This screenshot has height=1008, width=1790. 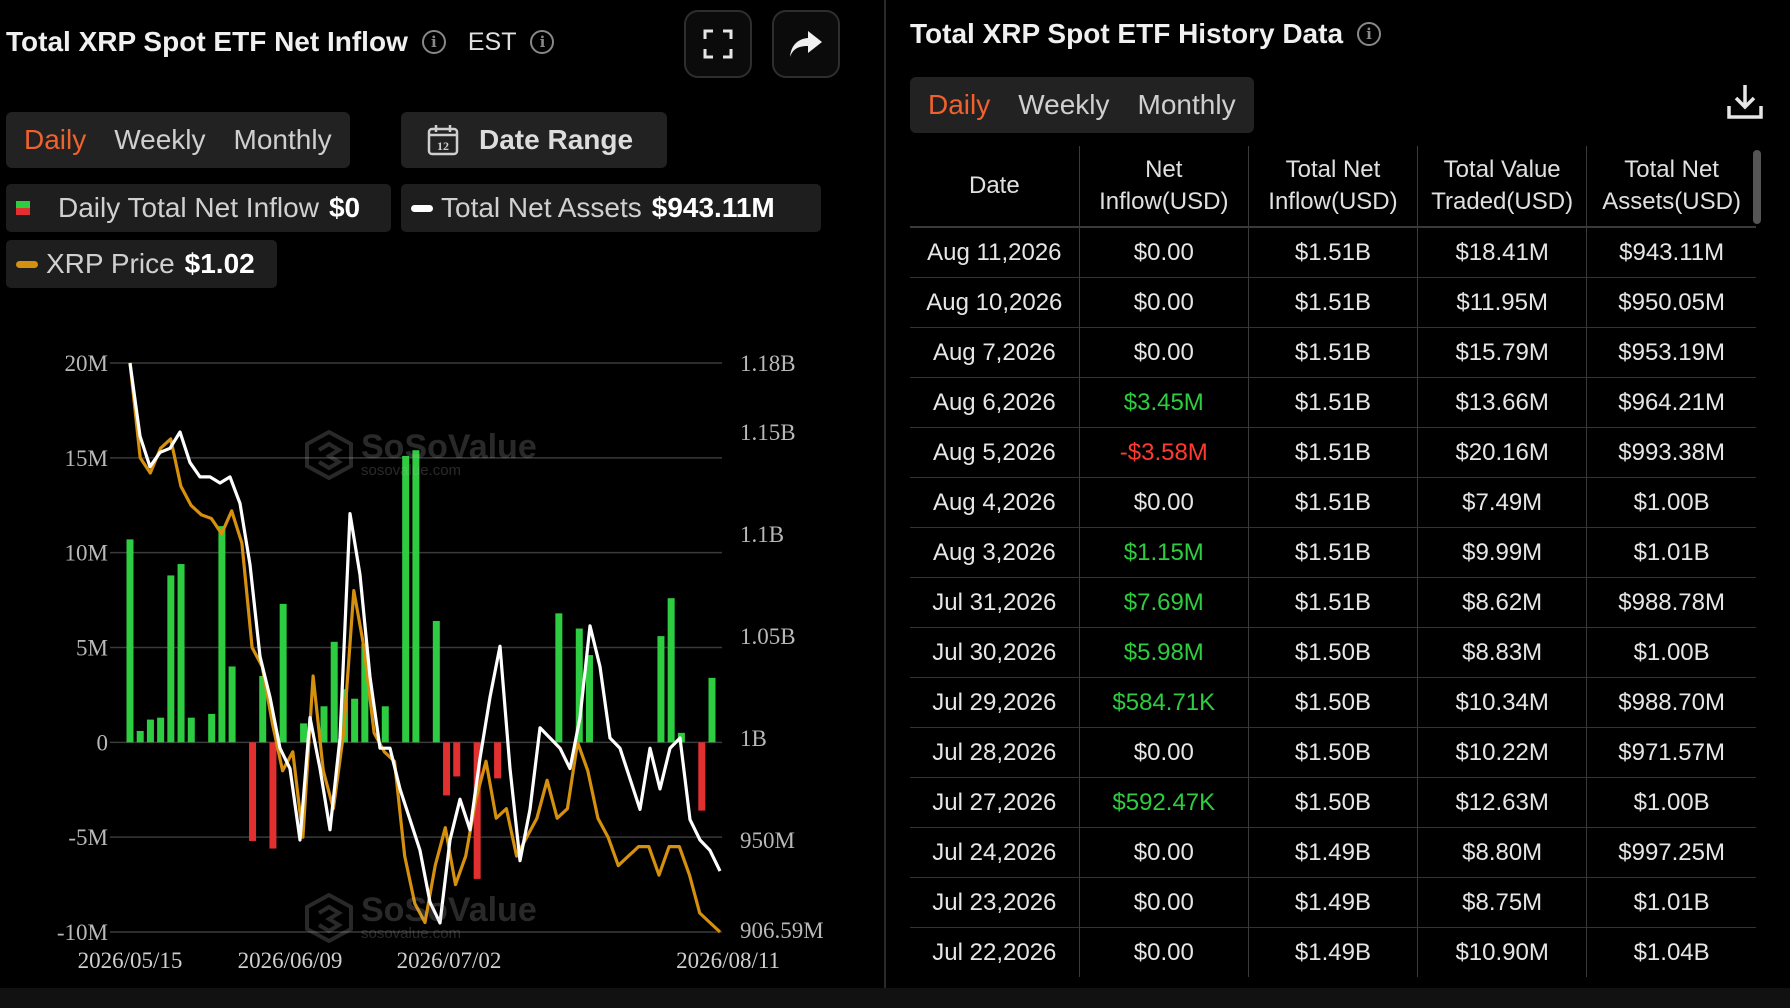 What do you see at coordinates (1064, 104) in the screenshot?
I see `history-tab-weekly: Weekly` at bounding box center [1064, 104].